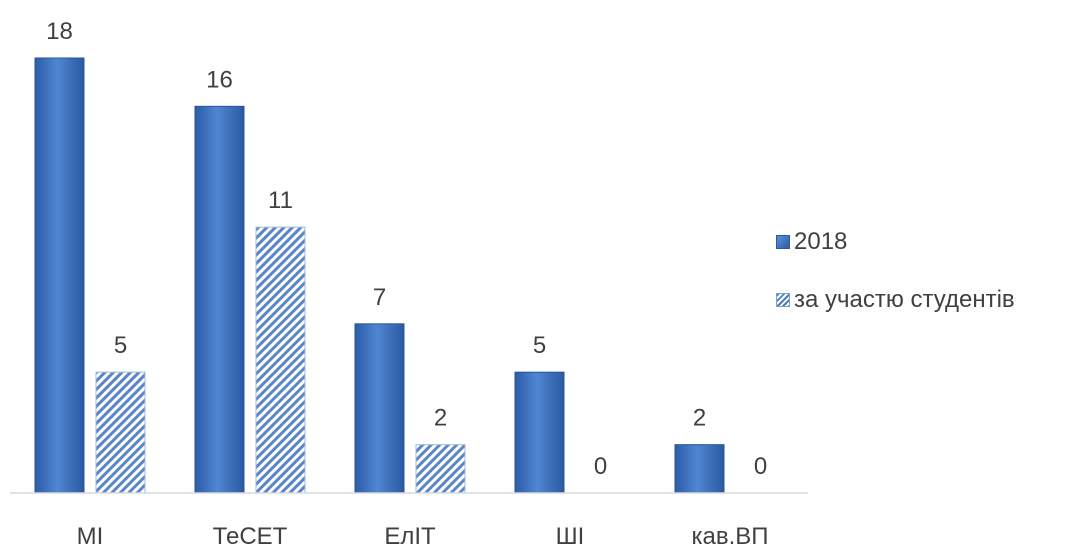 Image resolution: width=1065 pixels, height=547 pixels. Describe the element at coordinates (120, 345) in the screenshot. I see `value-label-series2-0: 5` at that location.